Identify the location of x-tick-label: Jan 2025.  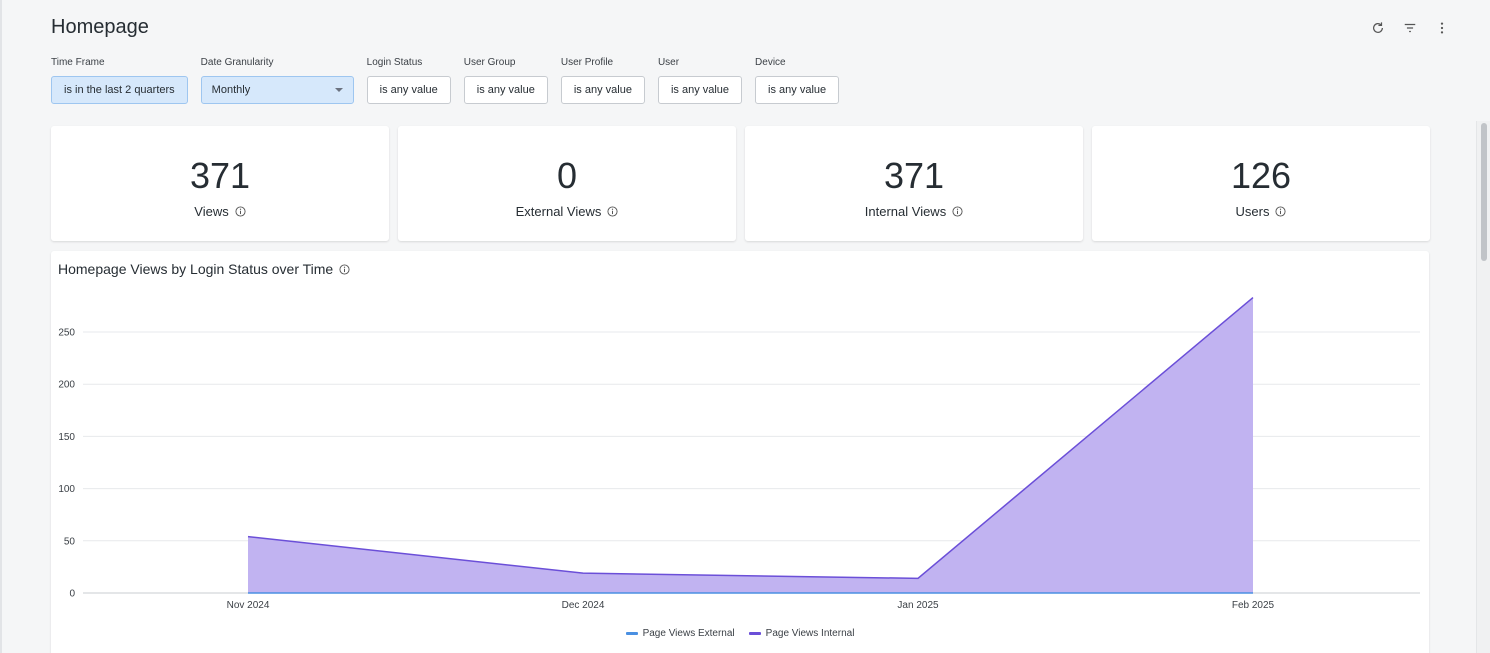
(918, 605).